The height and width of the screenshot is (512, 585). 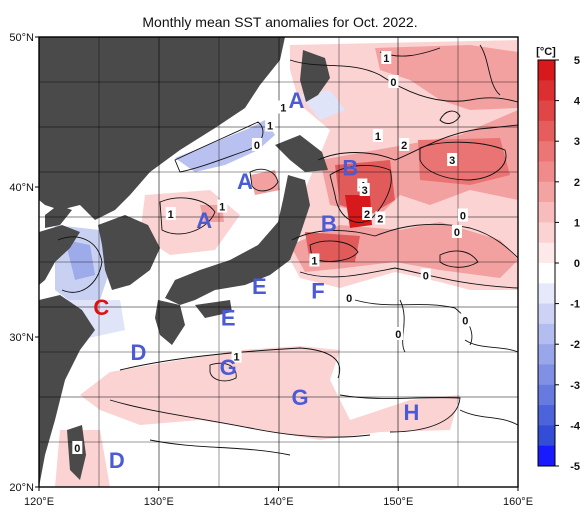 I want to click on colorbar-tick-label: -3, so click(x=575, y=386).